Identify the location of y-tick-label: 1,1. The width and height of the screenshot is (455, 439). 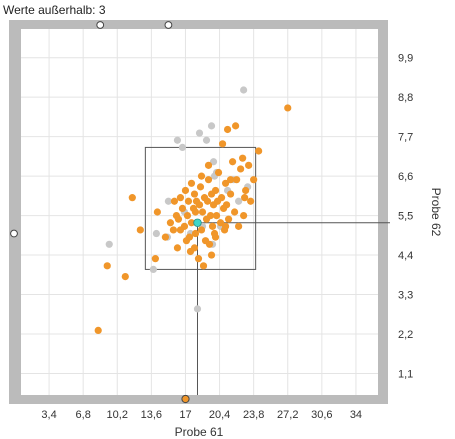
(405, 374).